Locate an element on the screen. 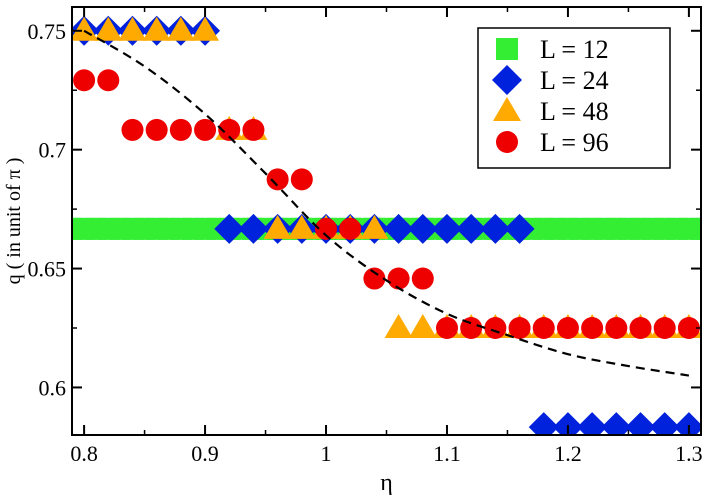 Image resolution: width=706 pixels, height=497 pixels. legend-item: L = 96 is located at coordinates (552, 142).